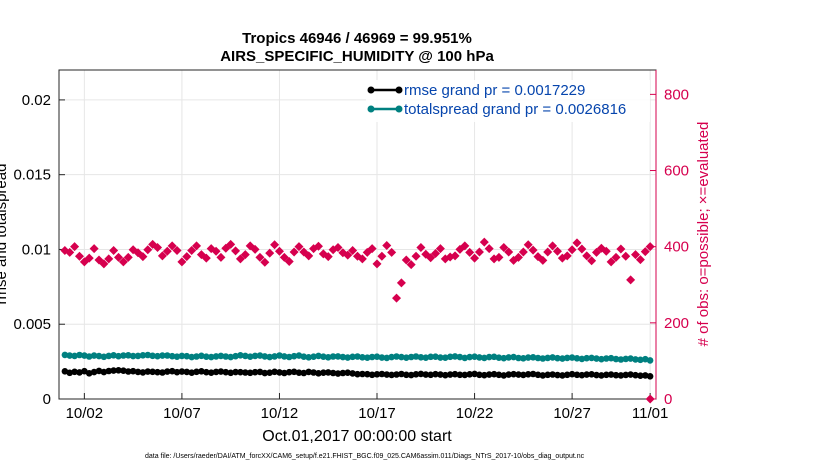 This screenshot has width=830, height=470. I want to click on y-right-tick-label: 600, so click(676, 171).